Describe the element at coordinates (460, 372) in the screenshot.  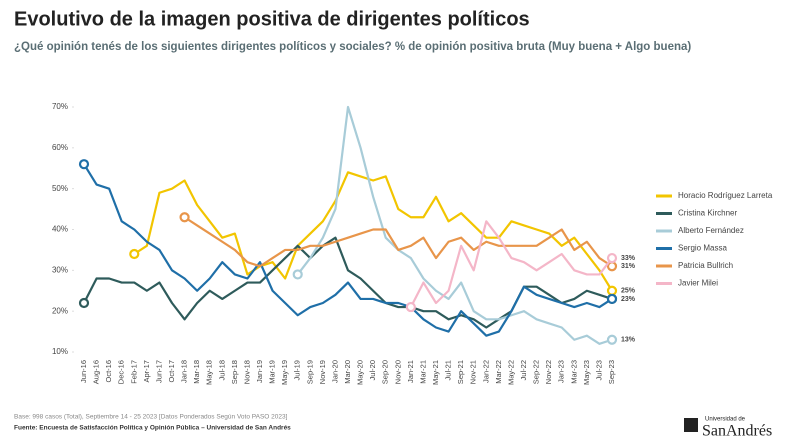
I see `x-tick-label: Sep-21` at that location.